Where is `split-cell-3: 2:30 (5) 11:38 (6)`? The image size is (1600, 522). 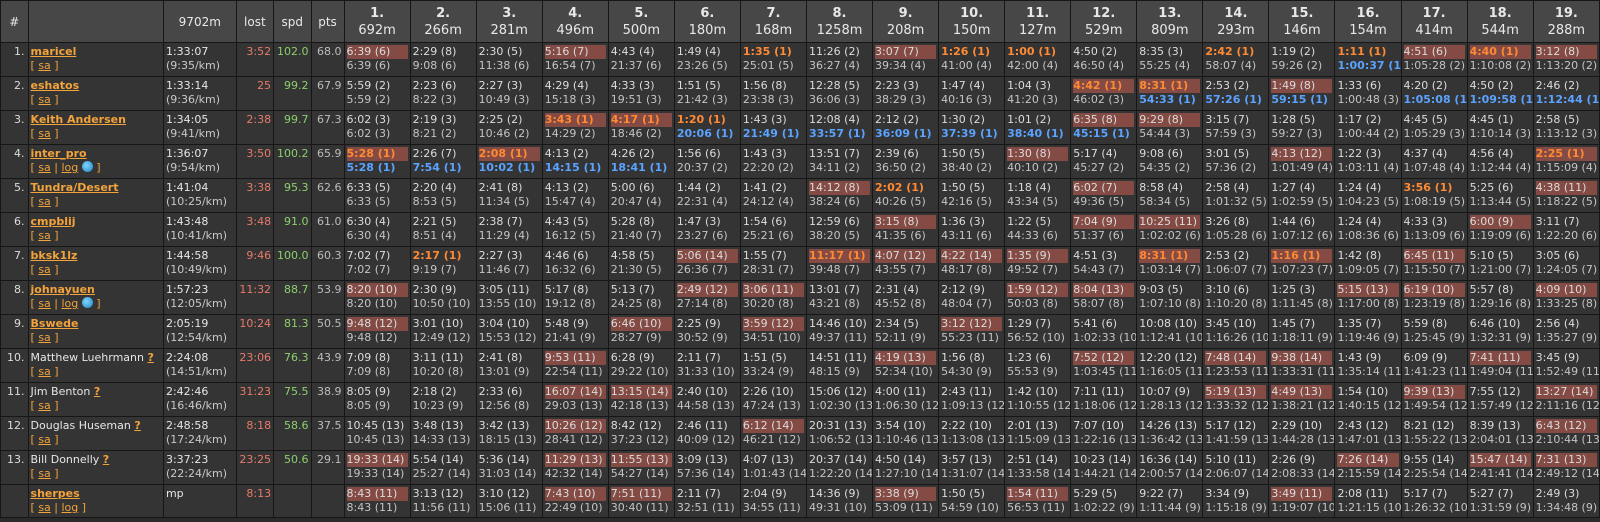
split-cell-3: 2:30 (5) 11:38 (6) is located at coordinates (509, 59).